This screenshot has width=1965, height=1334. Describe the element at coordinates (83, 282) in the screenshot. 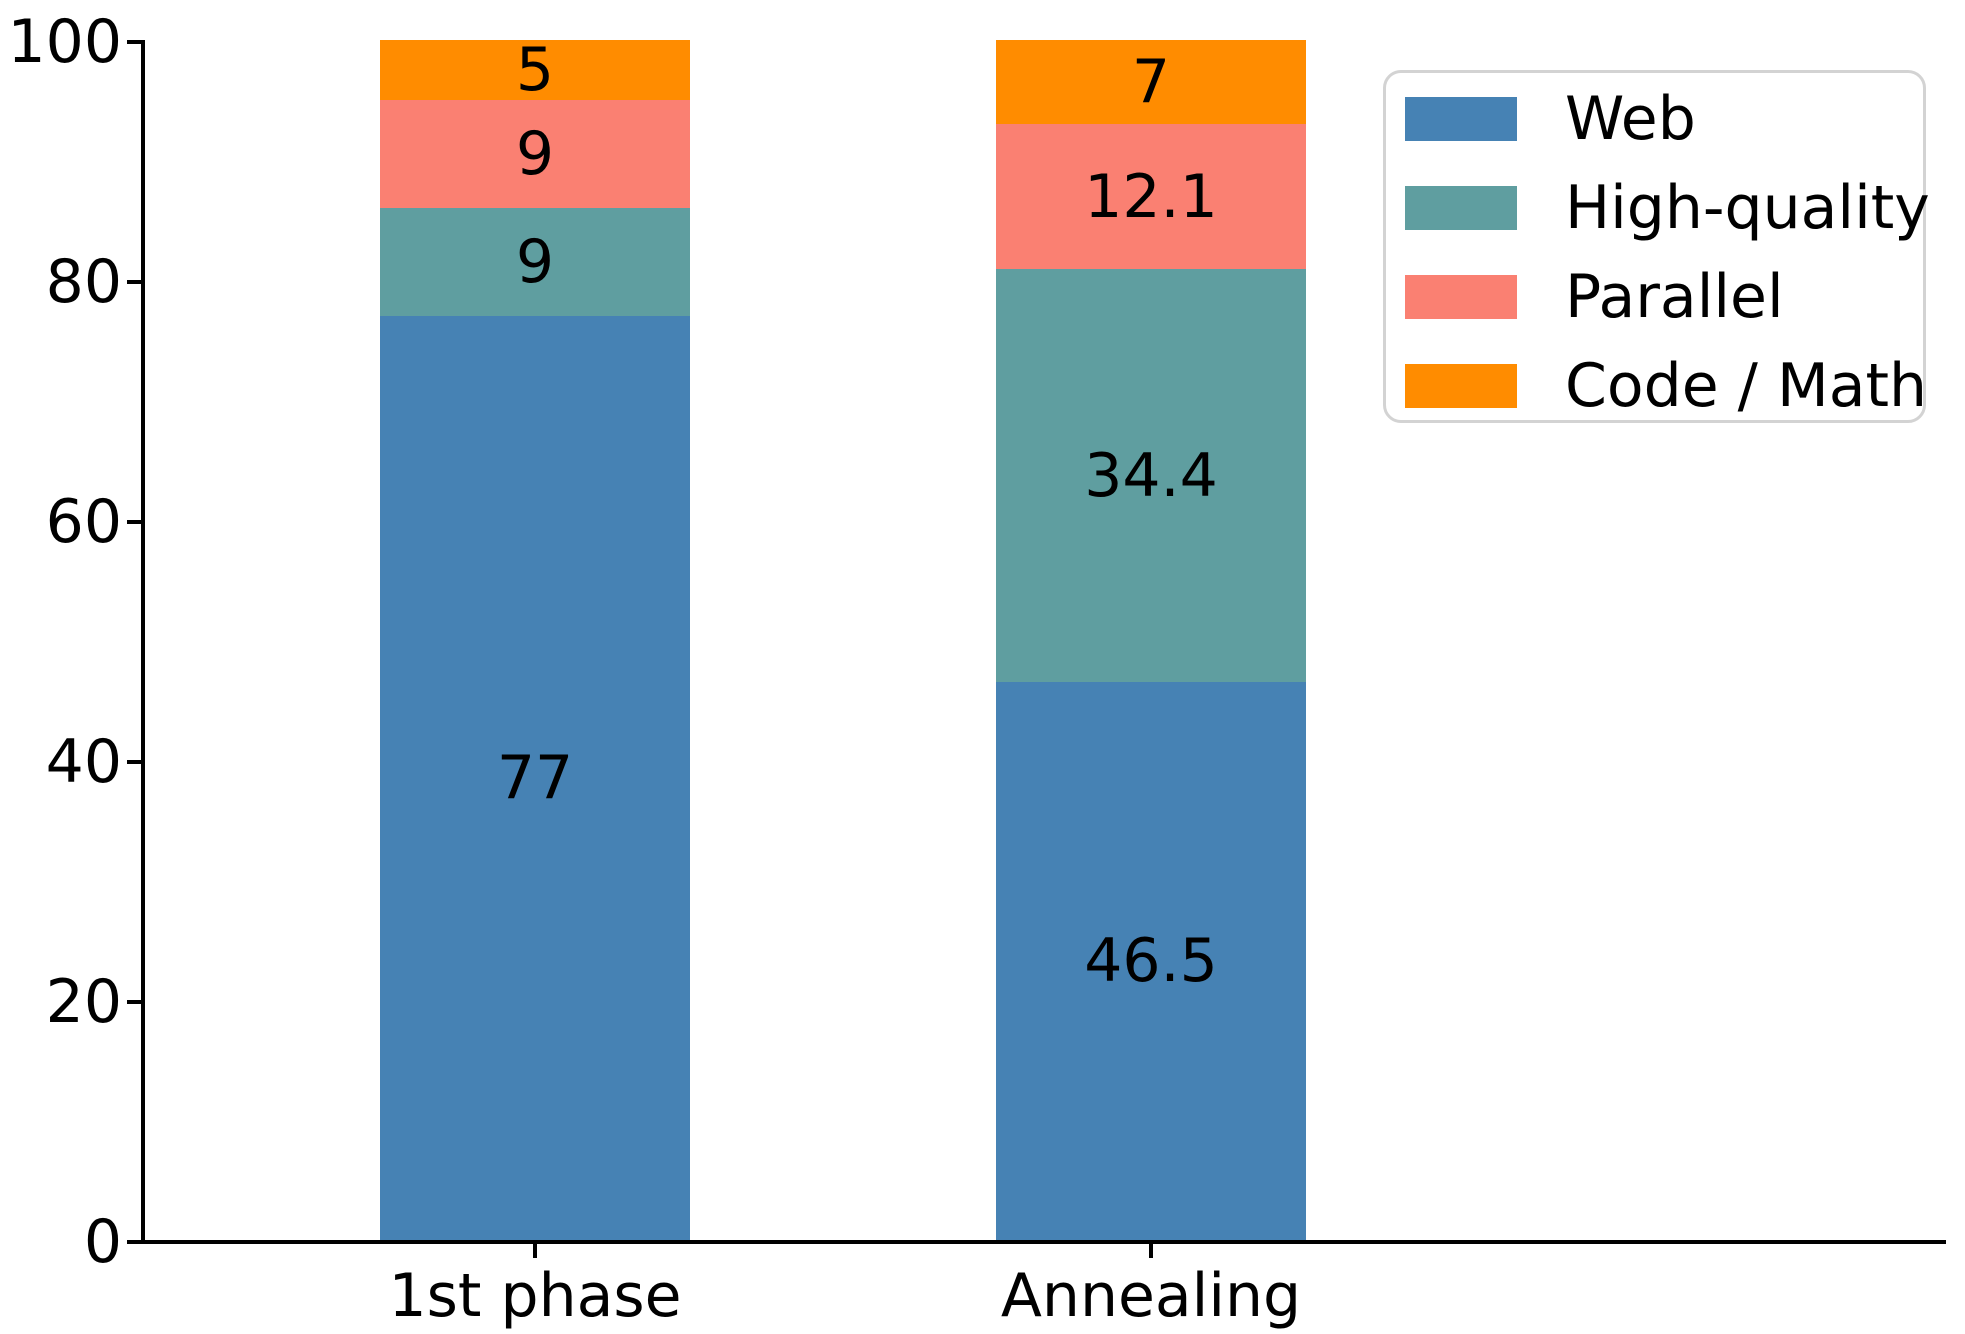

I see `y-tick-label: 80` at that location.